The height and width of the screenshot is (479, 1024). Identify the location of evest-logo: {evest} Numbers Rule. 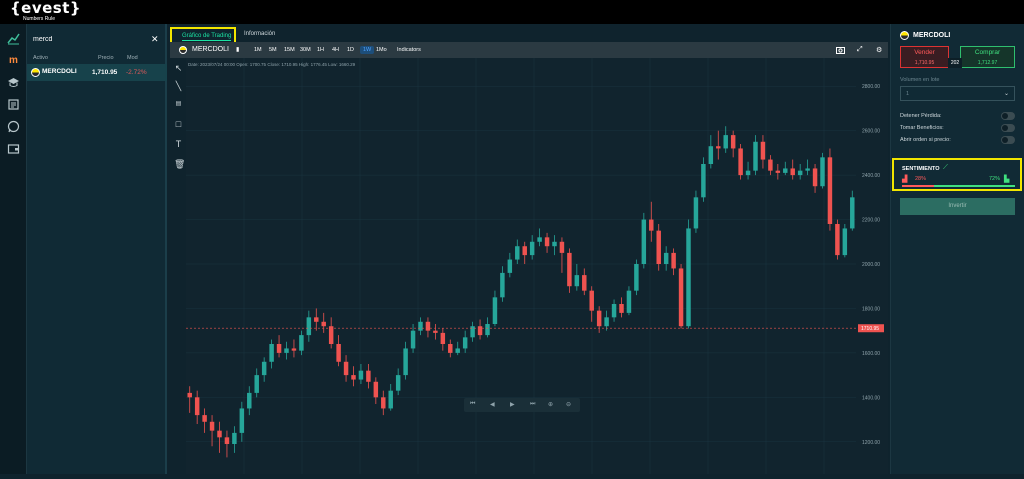
(46, 11).